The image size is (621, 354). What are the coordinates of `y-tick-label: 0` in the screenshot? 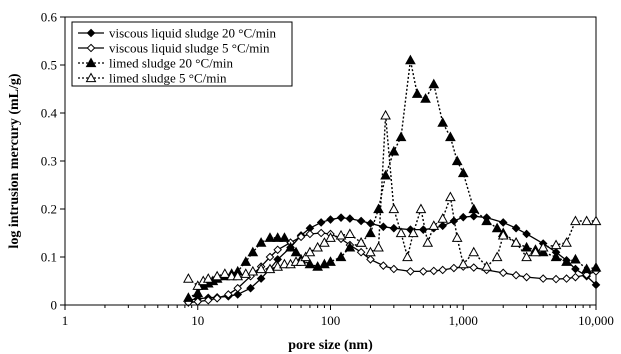 It's located at (54, 305).